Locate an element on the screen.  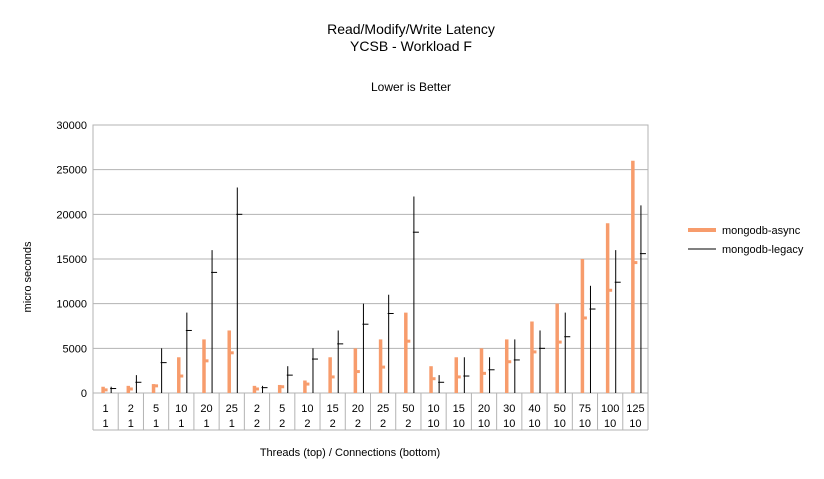
x-tick-label-threads: 30 is located at coordinates (509, 409).